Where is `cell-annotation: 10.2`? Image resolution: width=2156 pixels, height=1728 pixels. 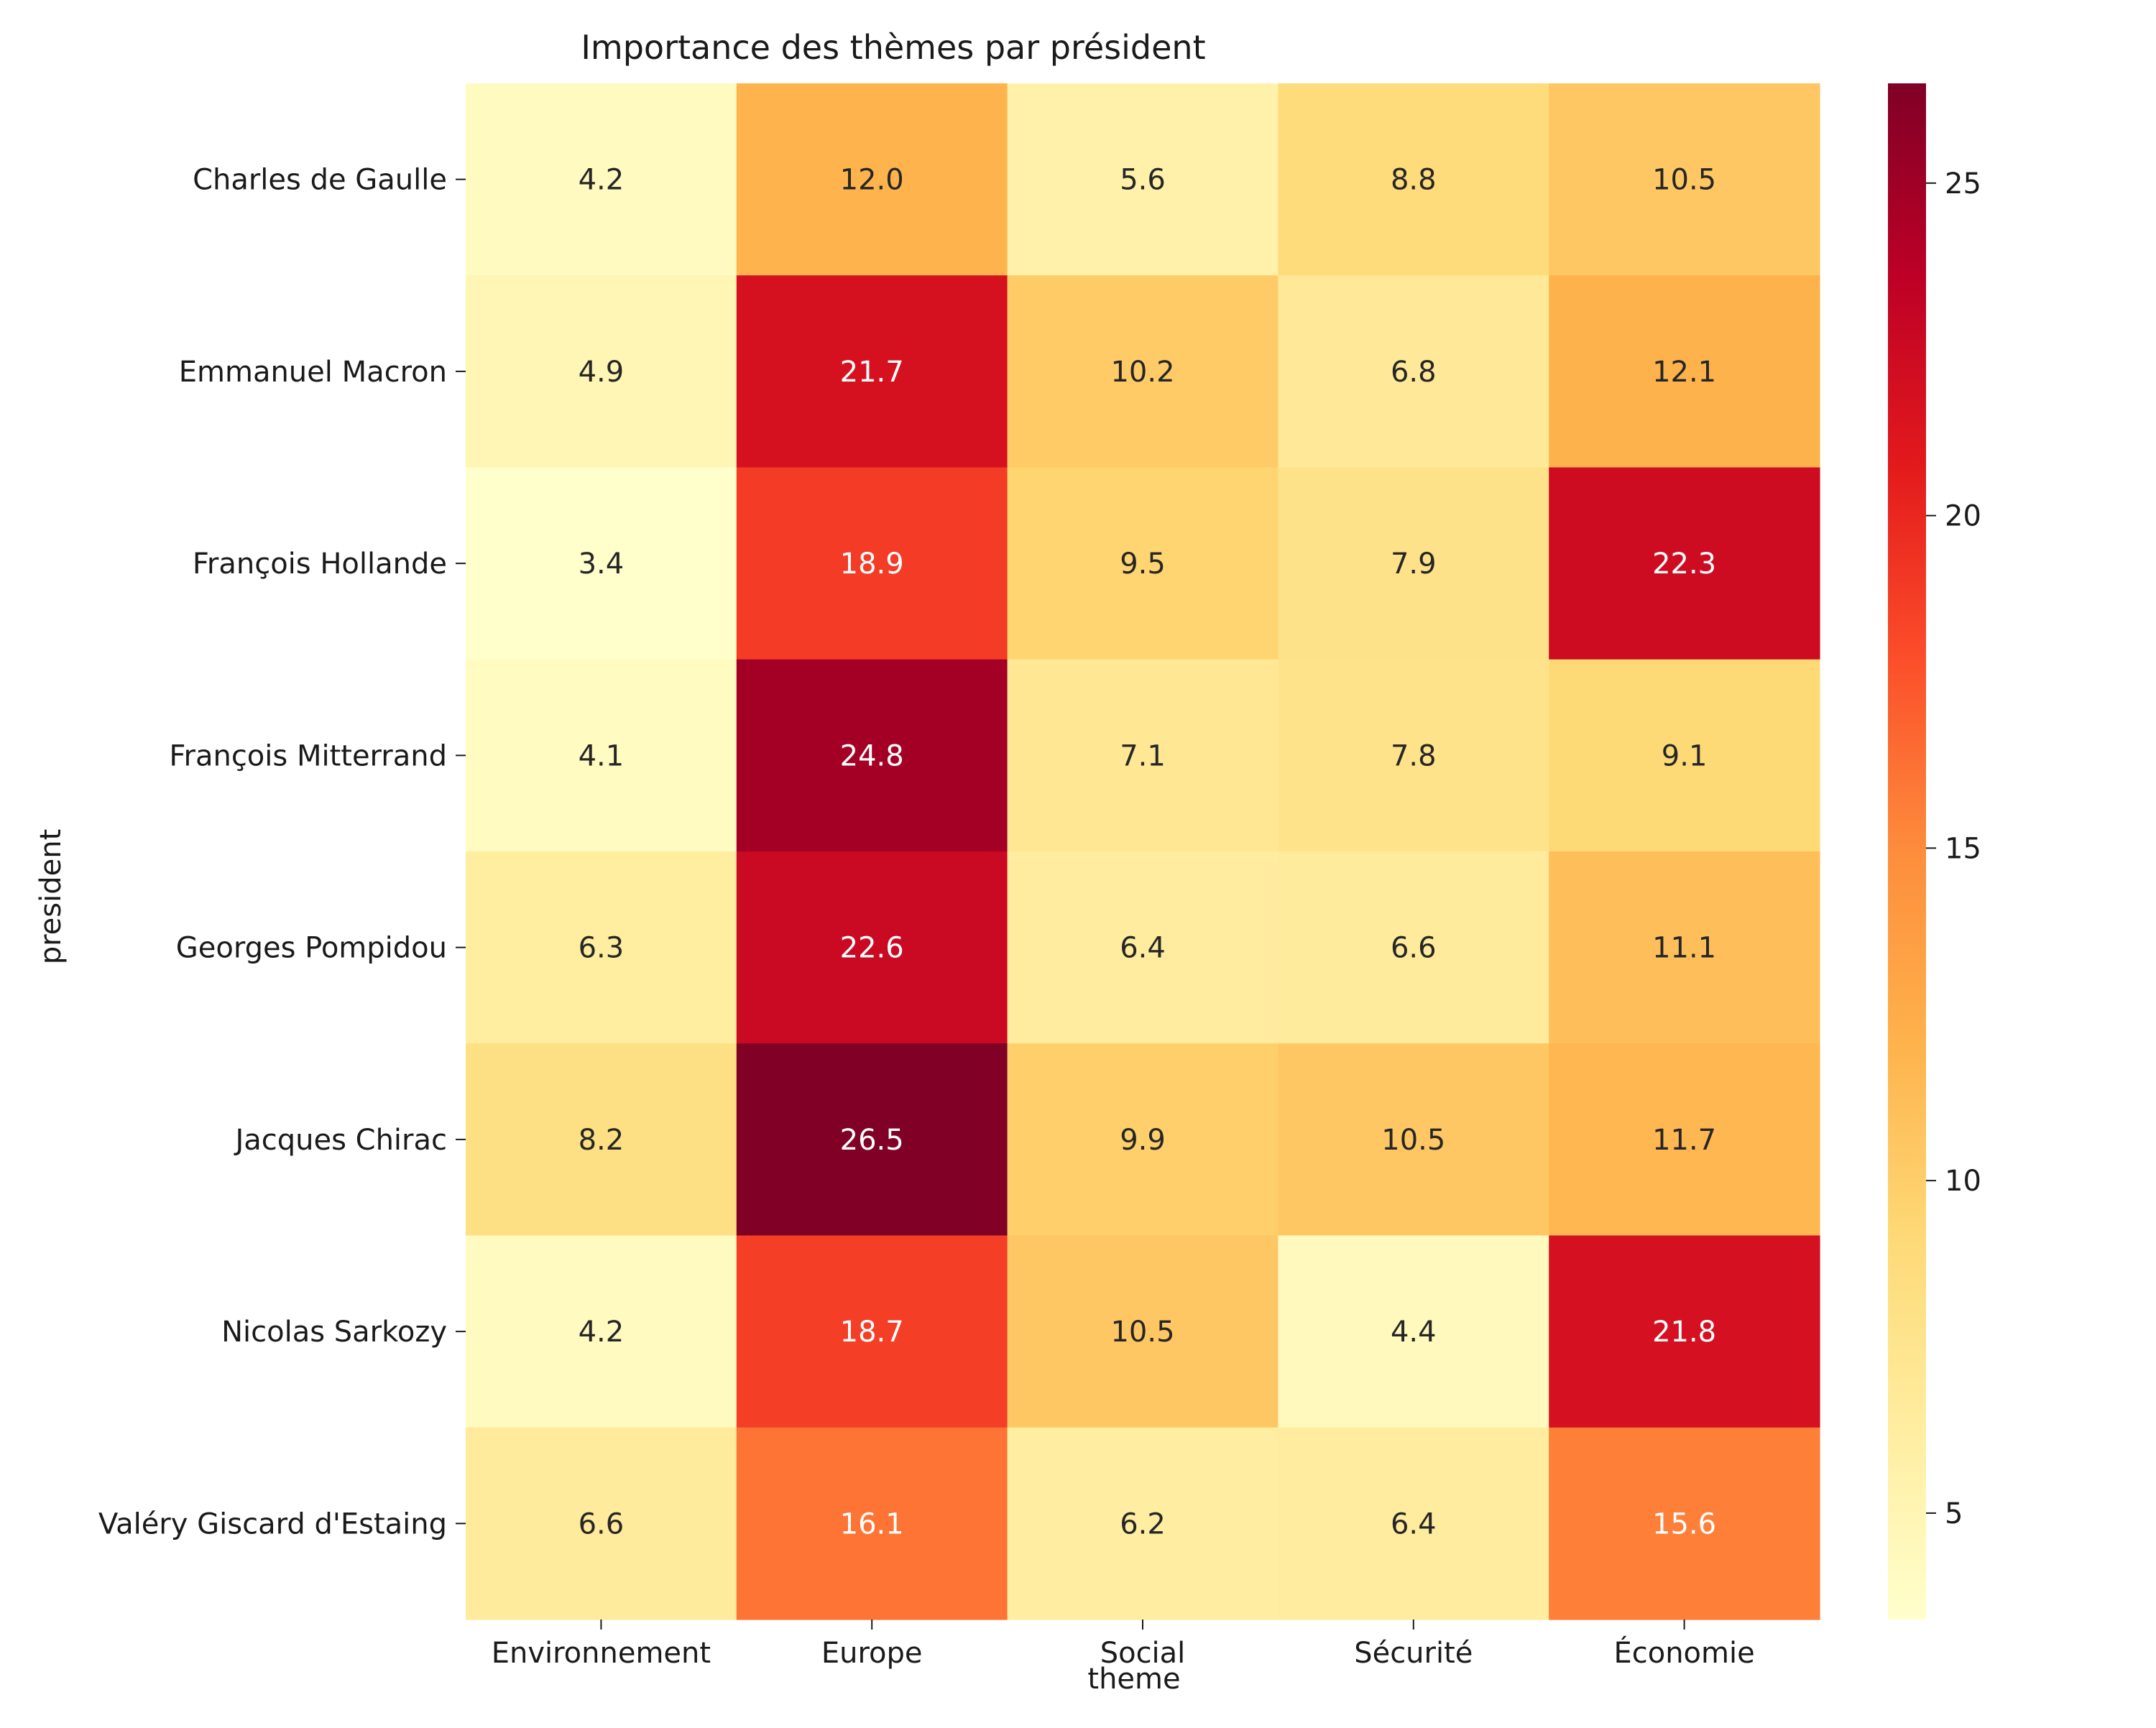
cell-annotation: 10.2 is located at coordinates (1142, 372).